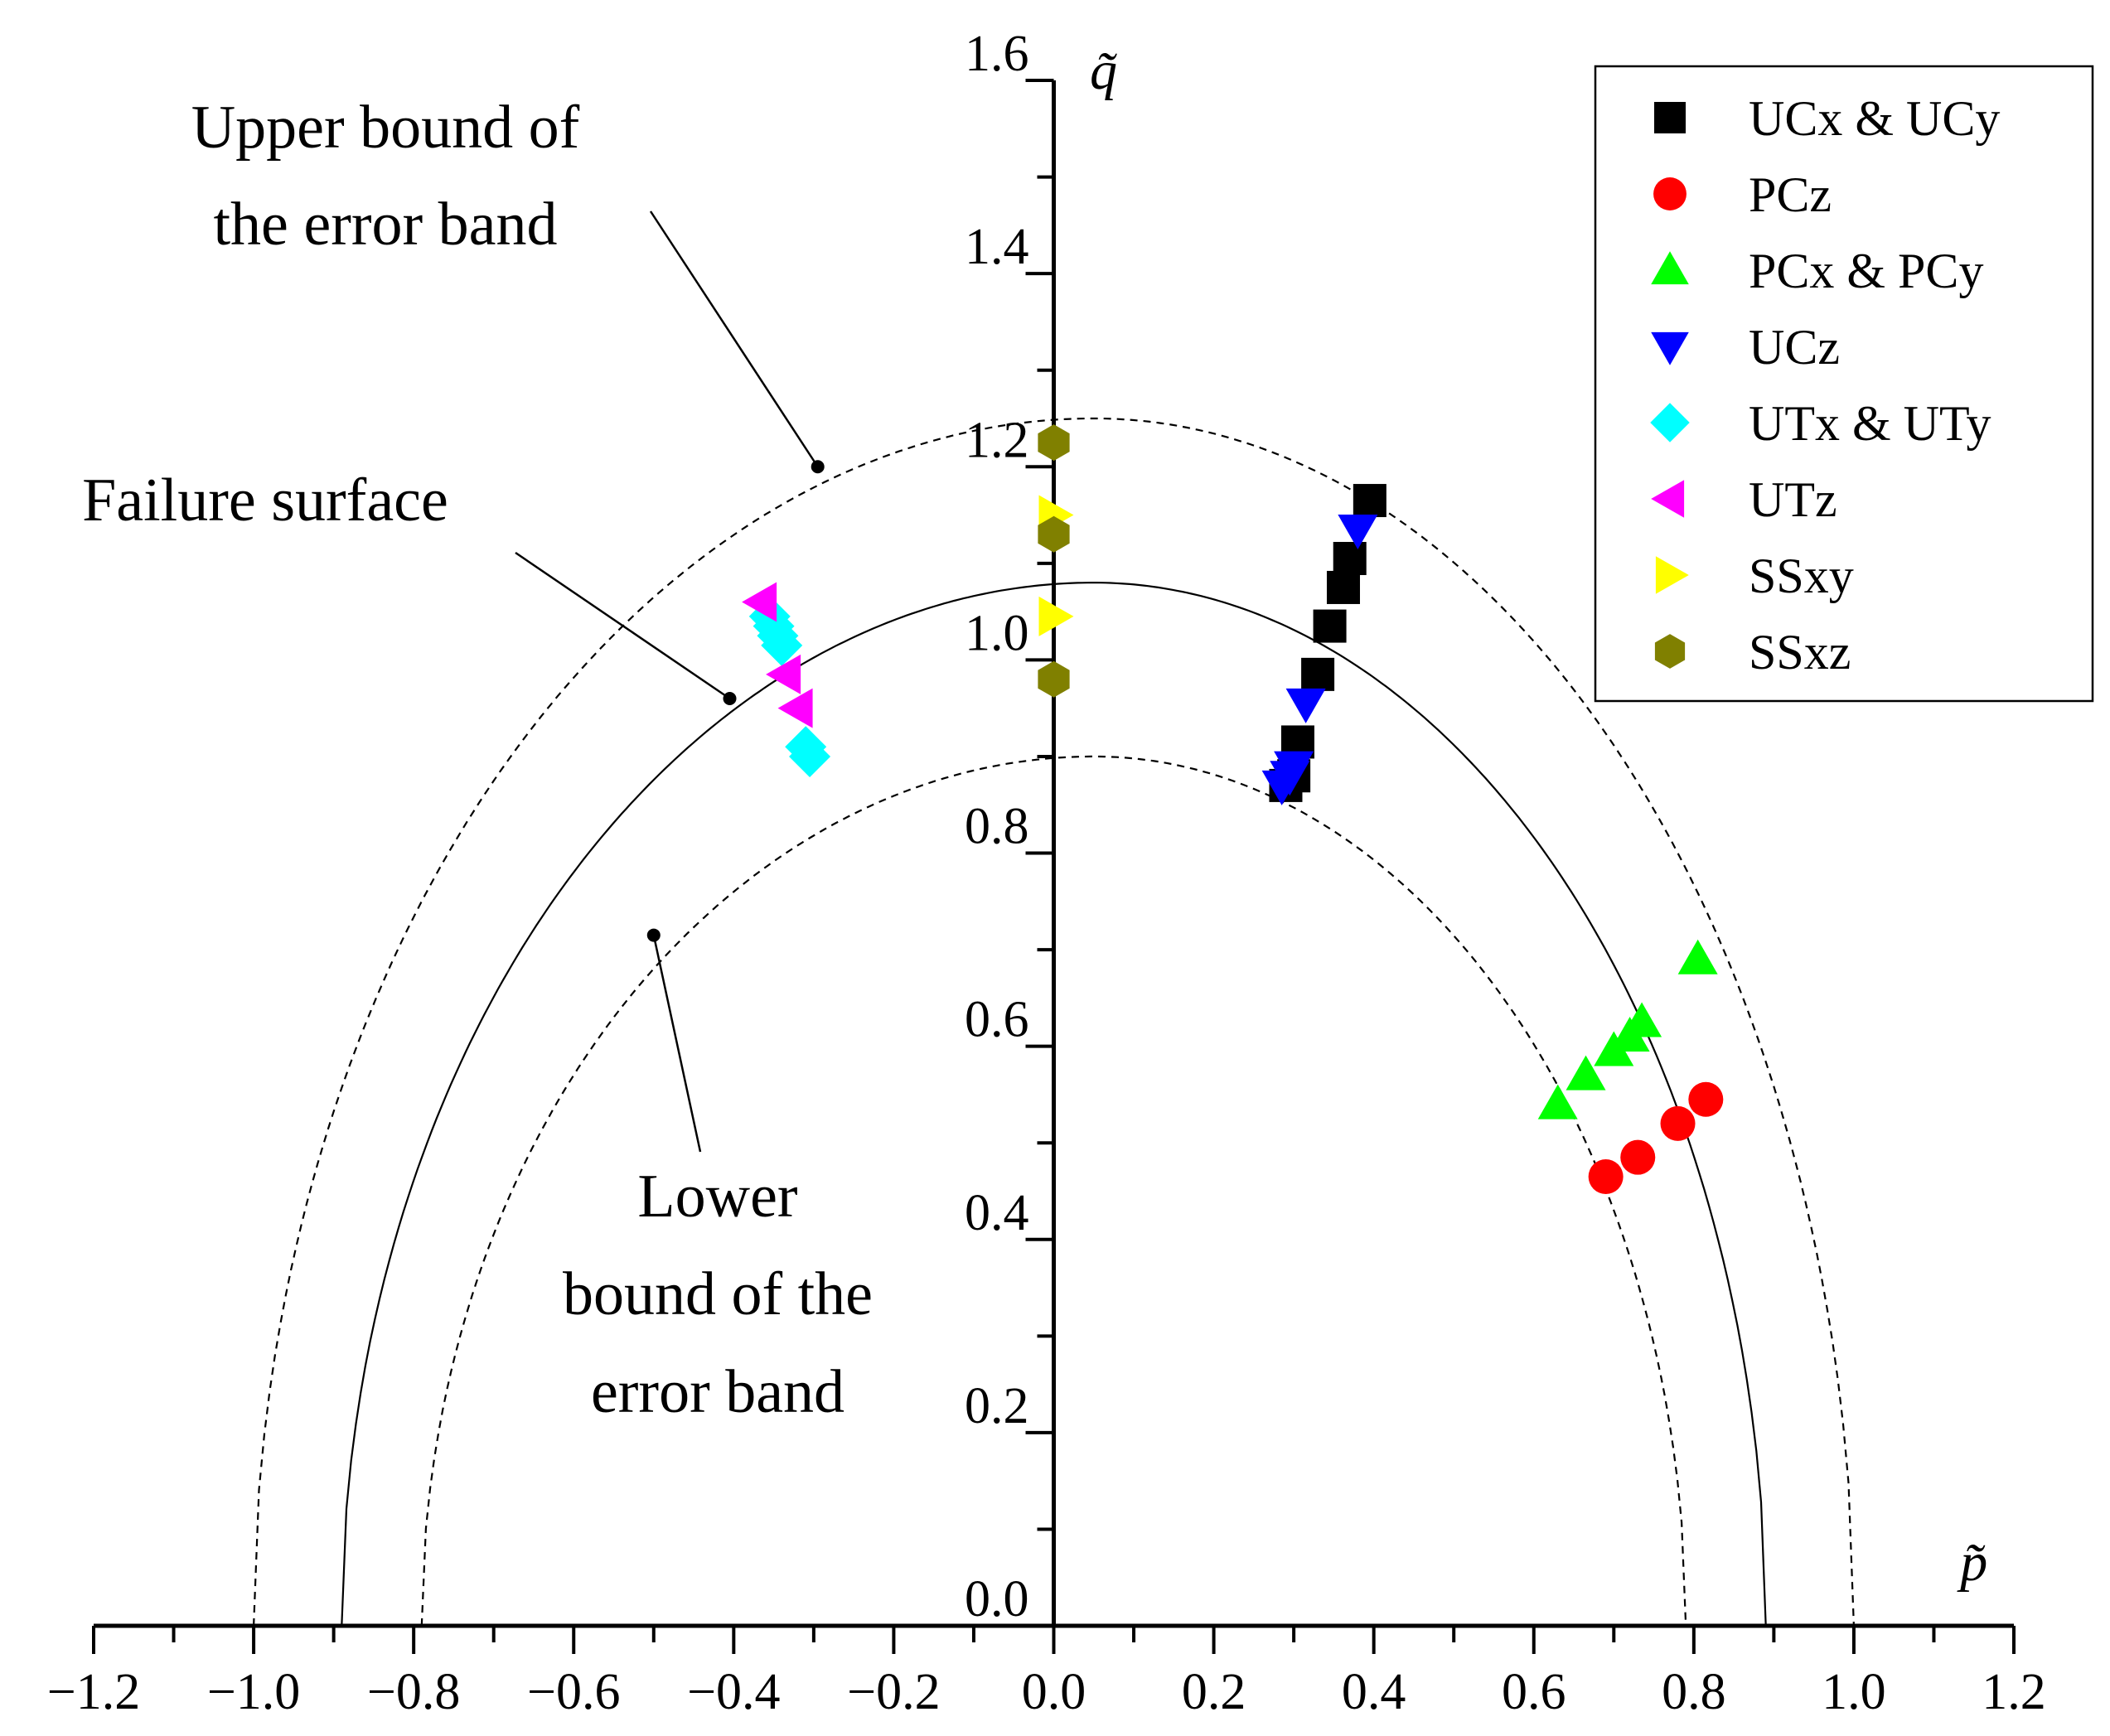 This screenshot has height=1736, width=2110. What do you see at coordinates (997, 440) in the screenshot?
I see `y-tick-label: 1.2` at bounding box center [997, 440].